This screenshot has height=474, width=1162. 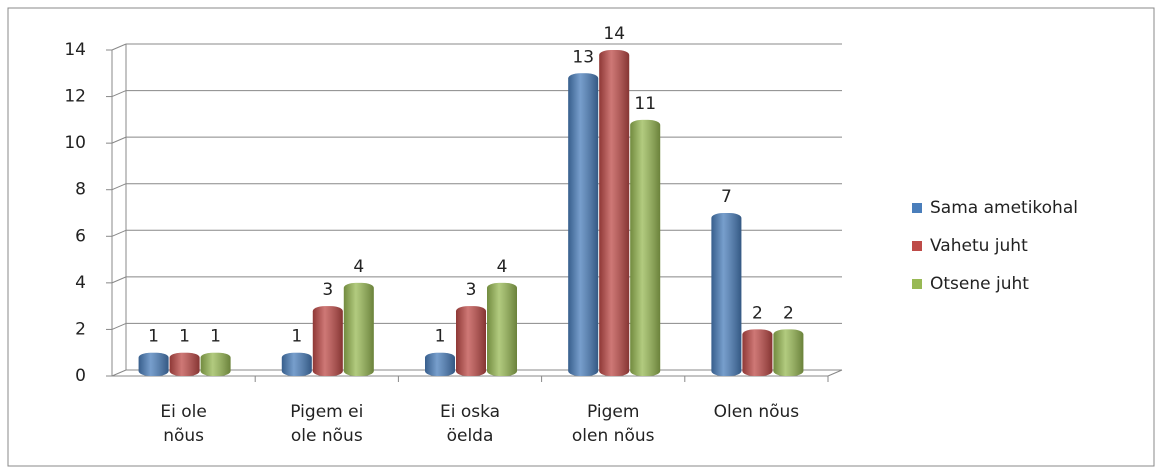 I want to click on x-tick-label-line: Ei oska, so click(x=470, y=412).